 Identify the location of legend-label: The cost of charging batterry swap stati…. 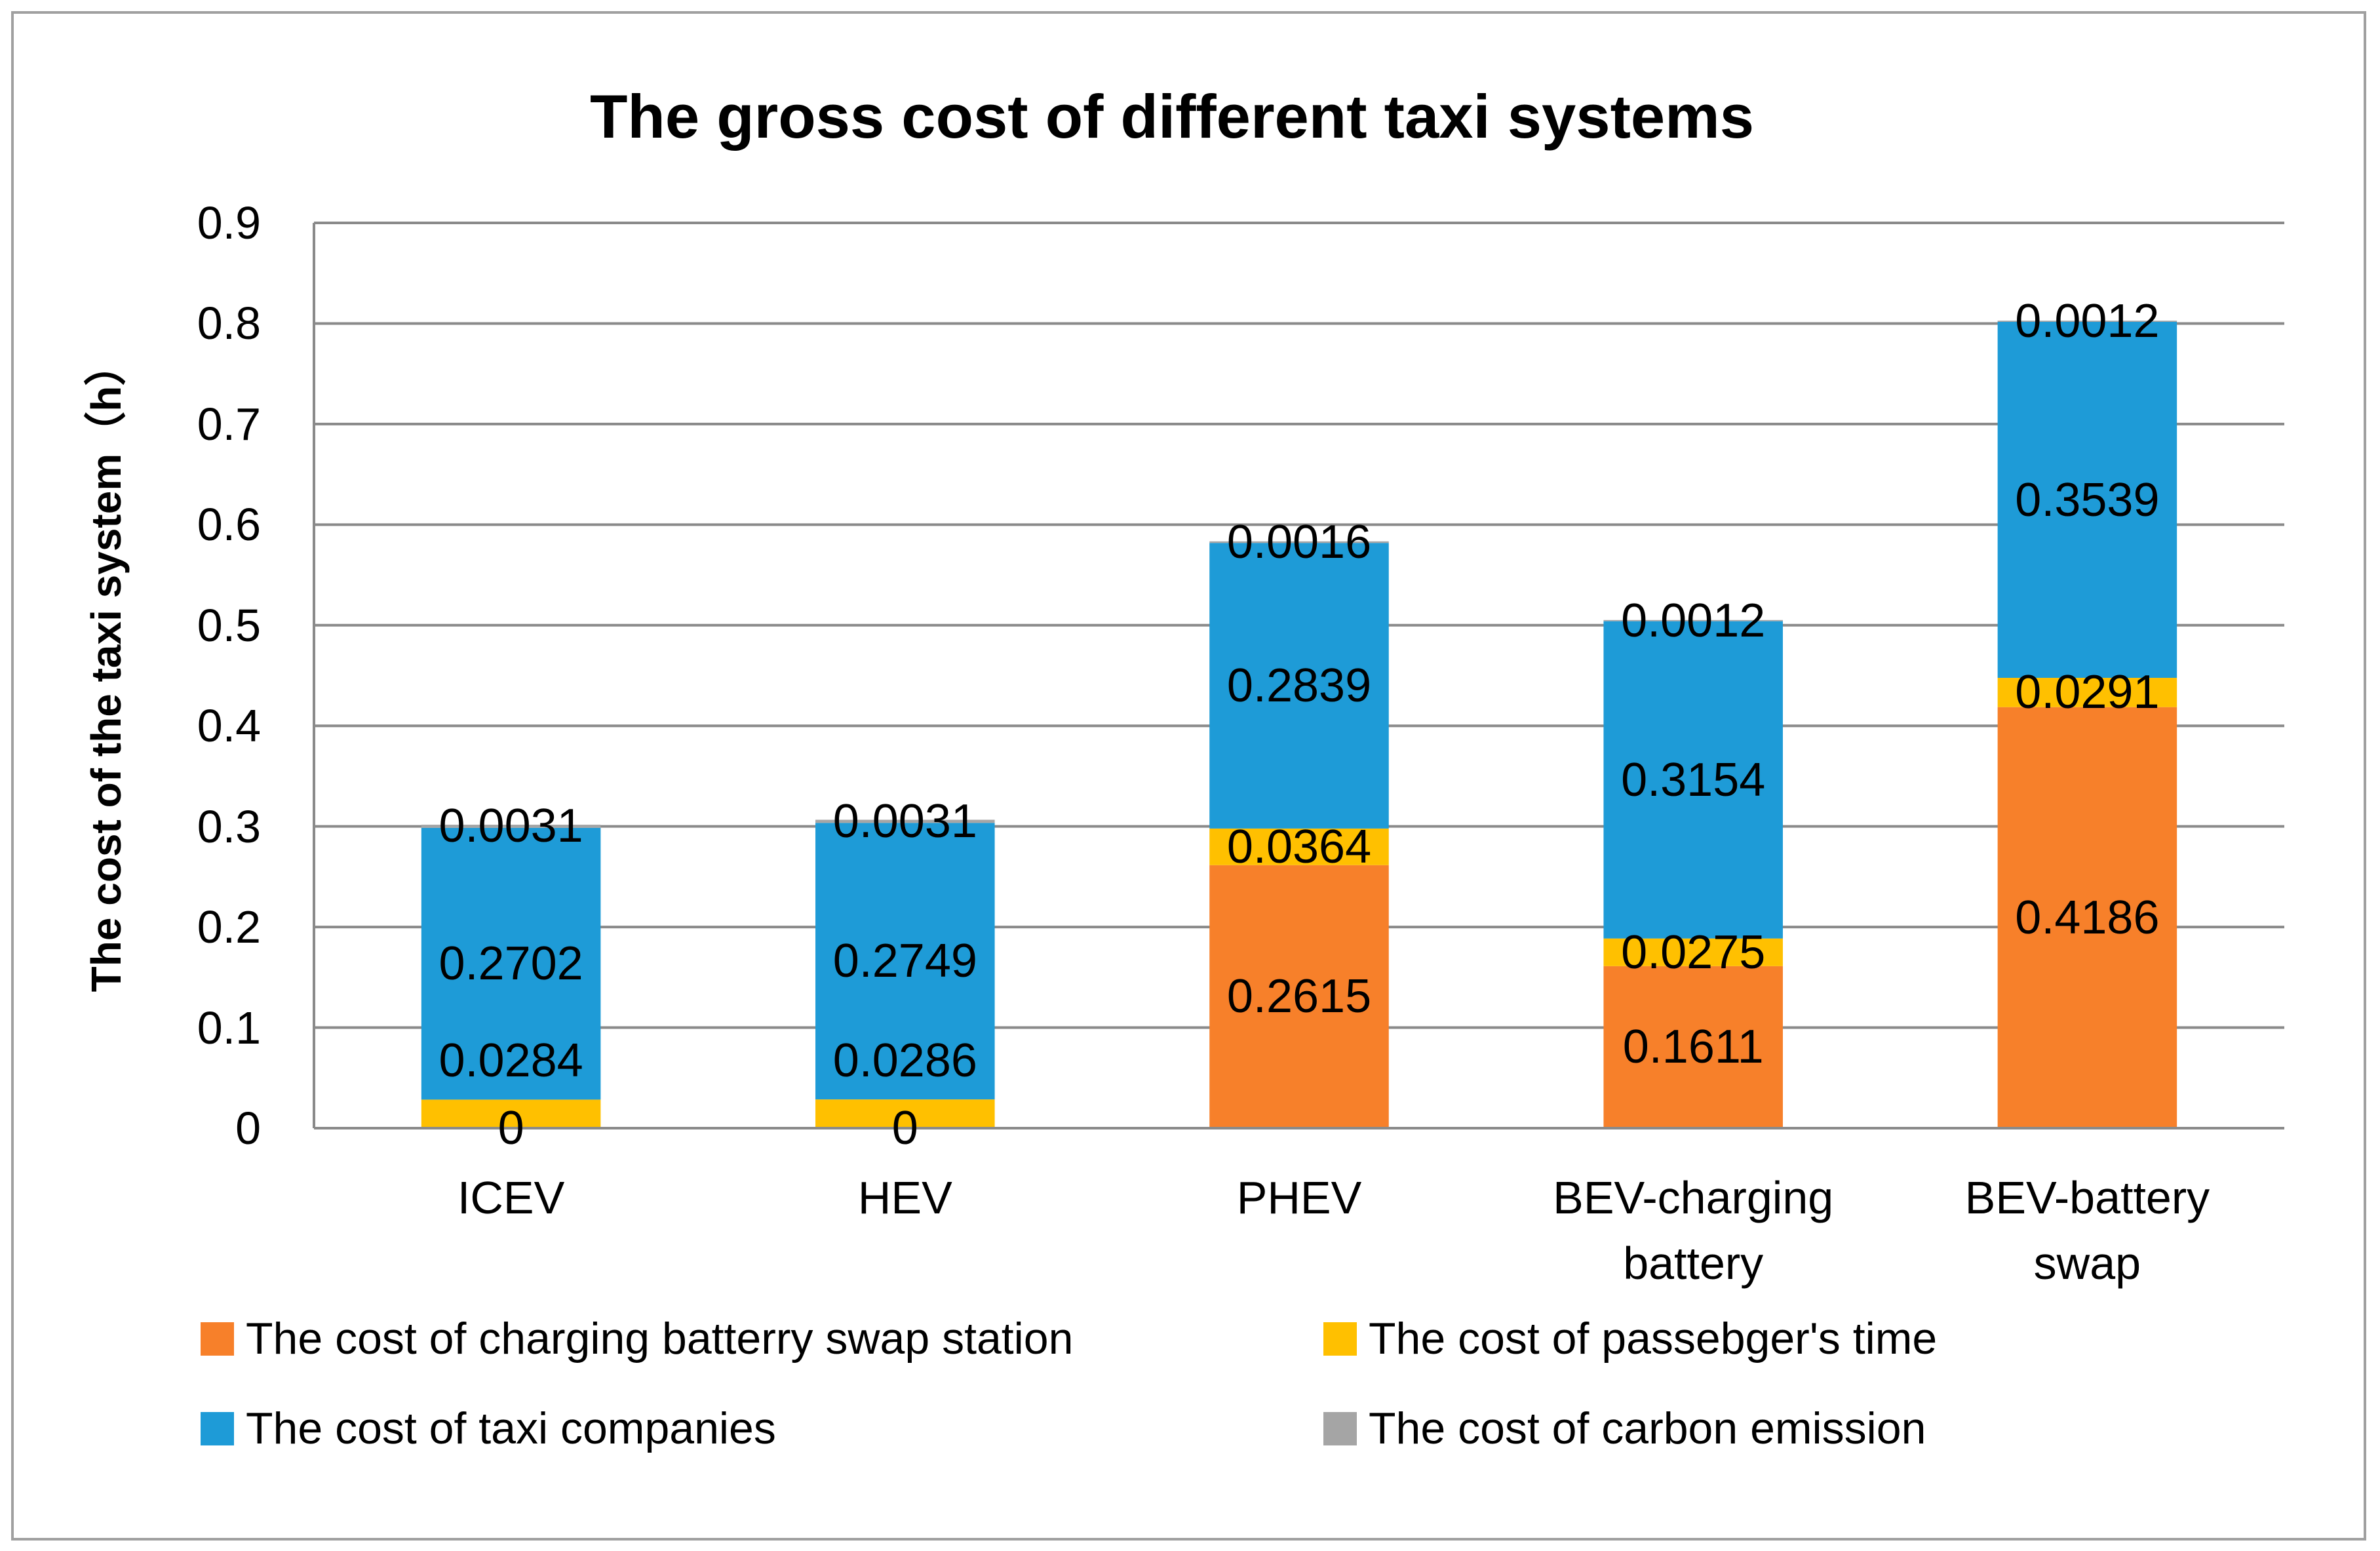
(660, 1339).